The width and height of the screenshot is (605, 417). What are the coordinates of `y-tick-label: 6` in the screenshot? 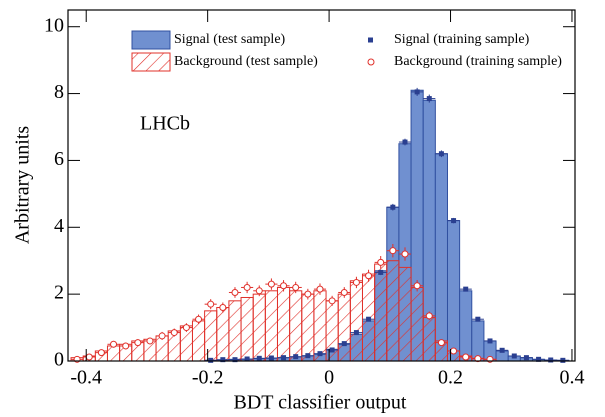 It's located at (59, 159).